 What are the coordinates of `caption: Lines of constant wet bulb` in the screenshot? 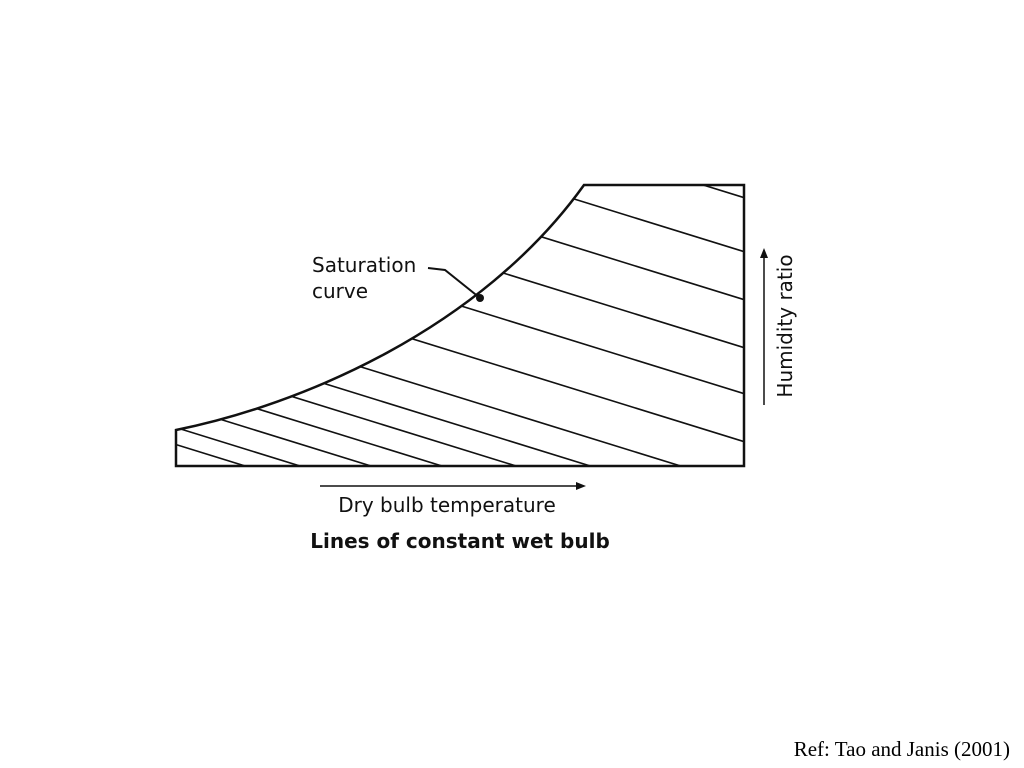 It's located at (460, 541).